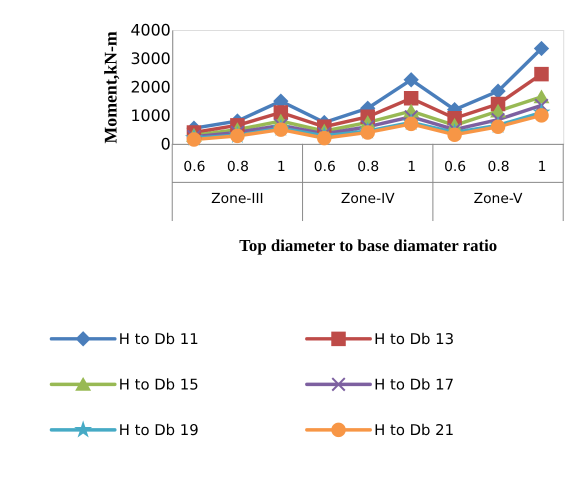 The height and width of the screenshot is (480, 584). I want to click on legend-label: H to Db 13, so click(414, 339).